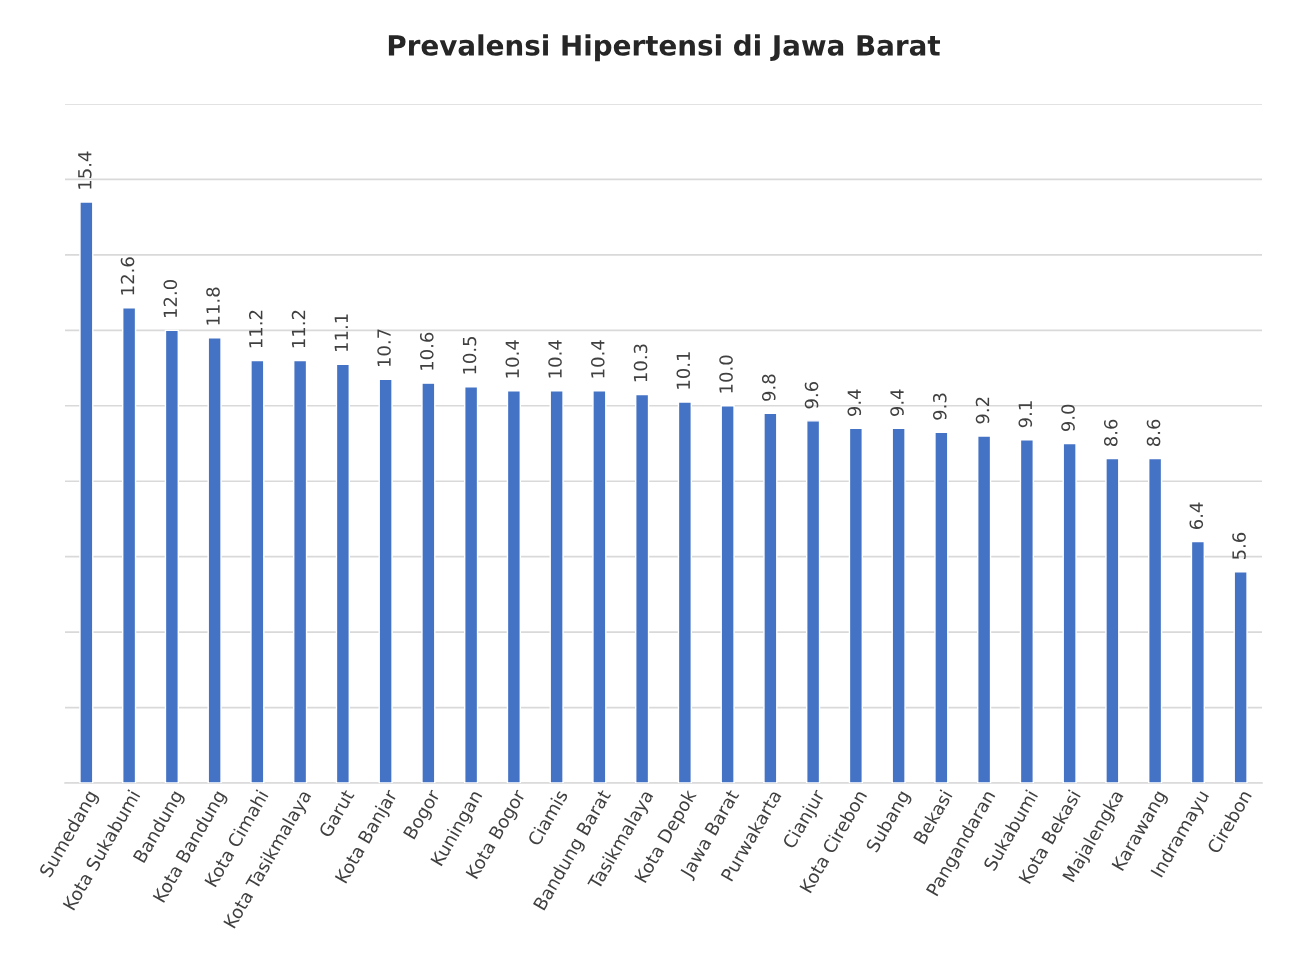 The height and width of the screenshot is (972, 1295). Describe the element at coordinates (768, 387) in the screenshot. I see `data-label: 9.8` at that location.